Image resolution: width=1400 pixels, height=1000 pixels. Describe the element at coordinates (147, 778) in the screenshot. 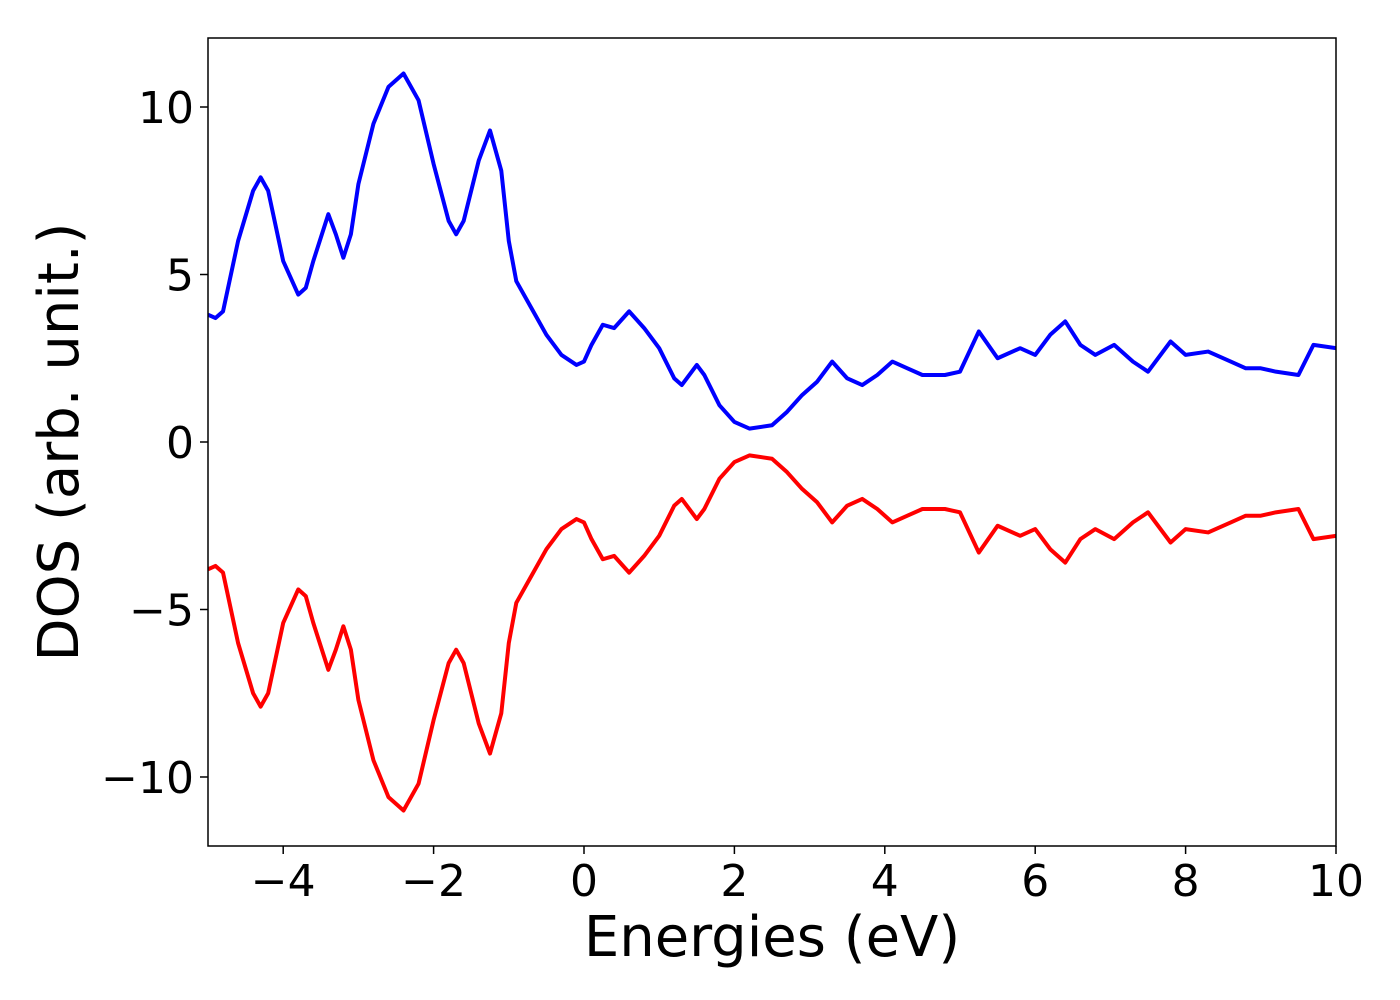

I see `y-tick-label: −10` at that location.